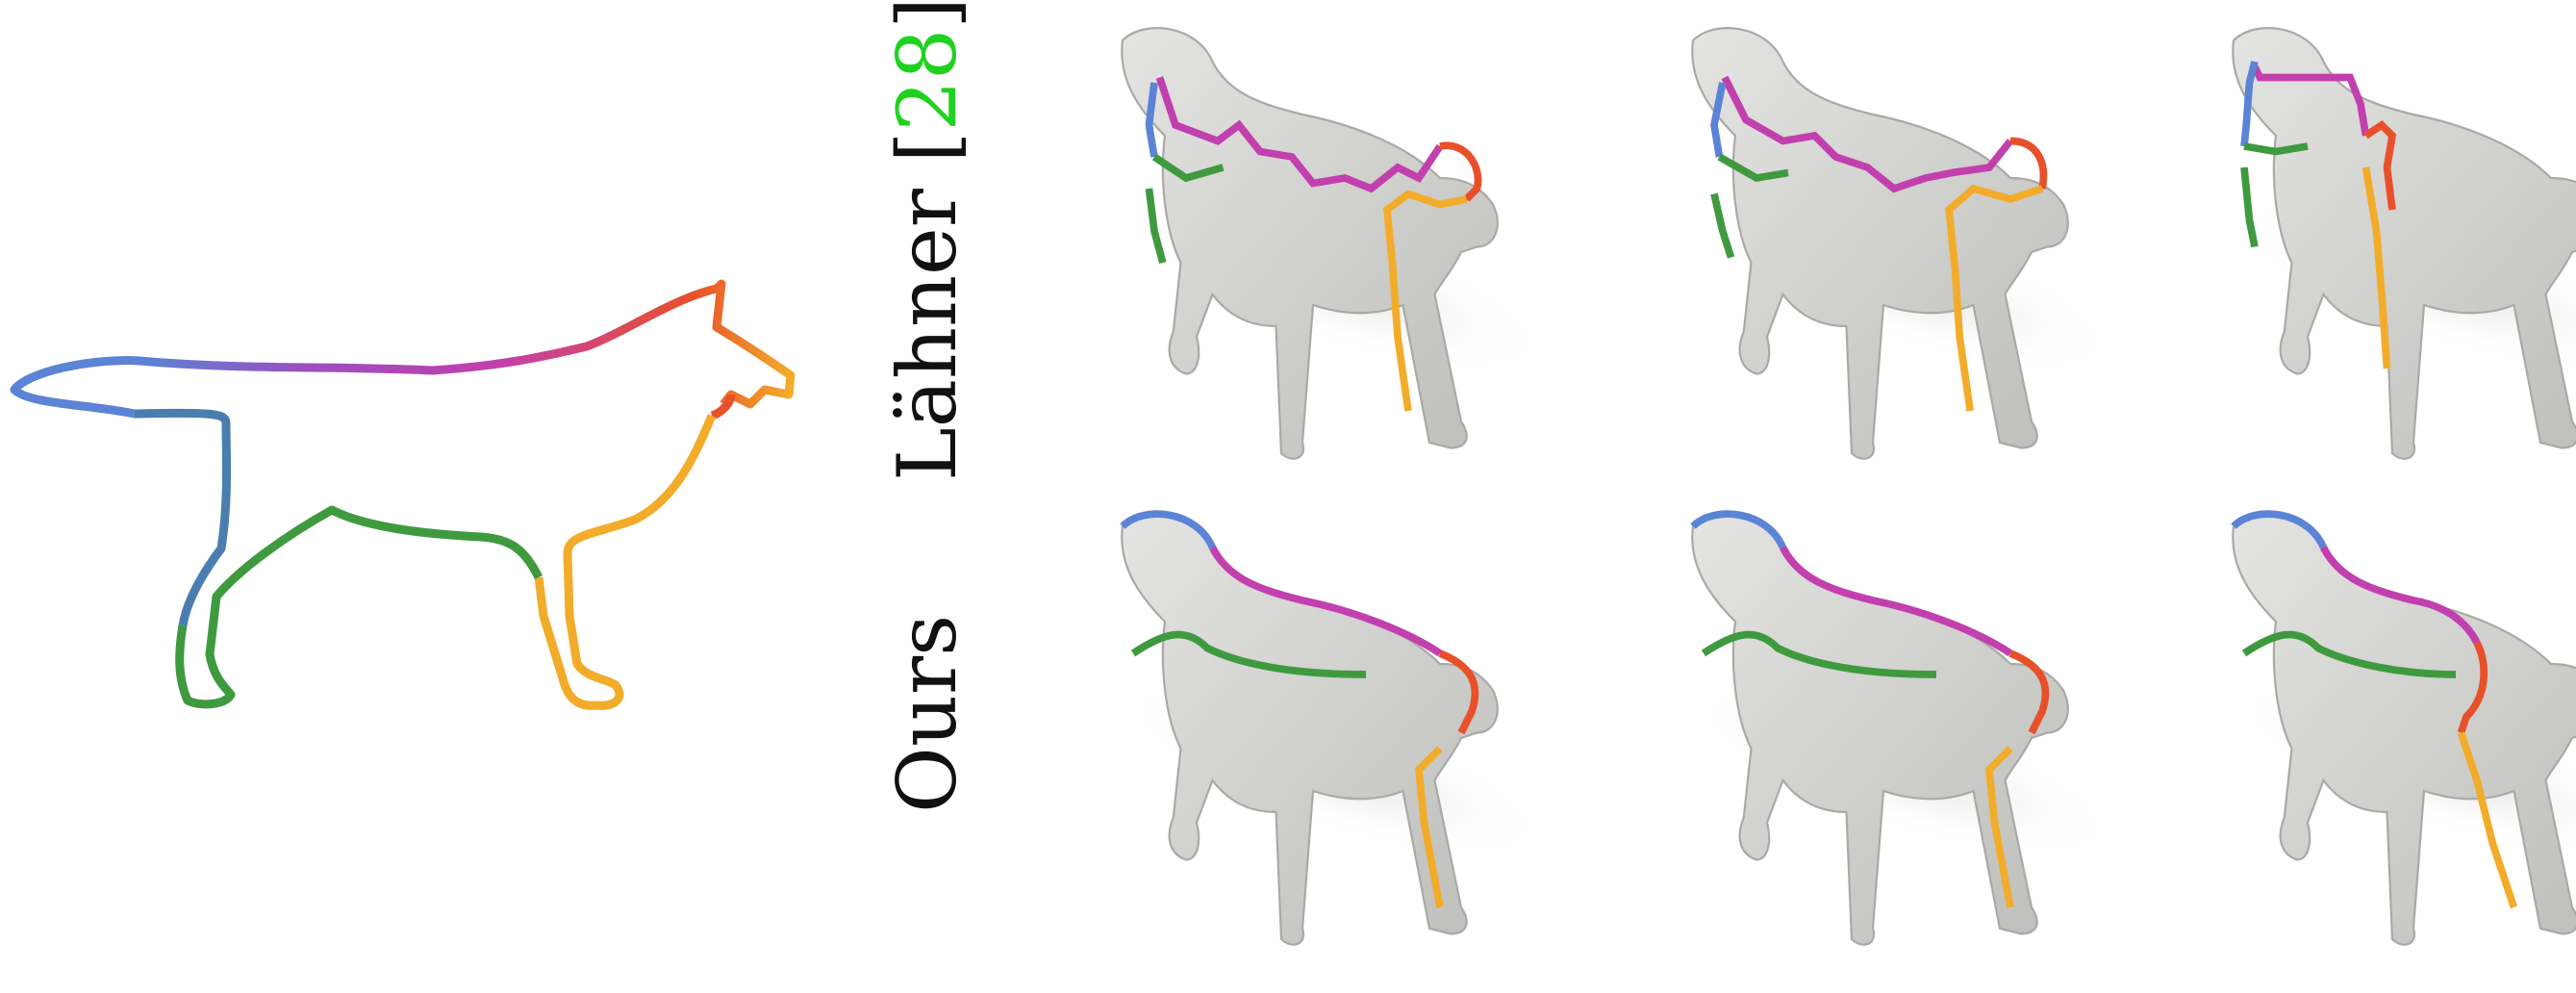 This screenshot has height=993, width=2576. I want to click on row-label-ours-name: Ours, so click(927, 714).